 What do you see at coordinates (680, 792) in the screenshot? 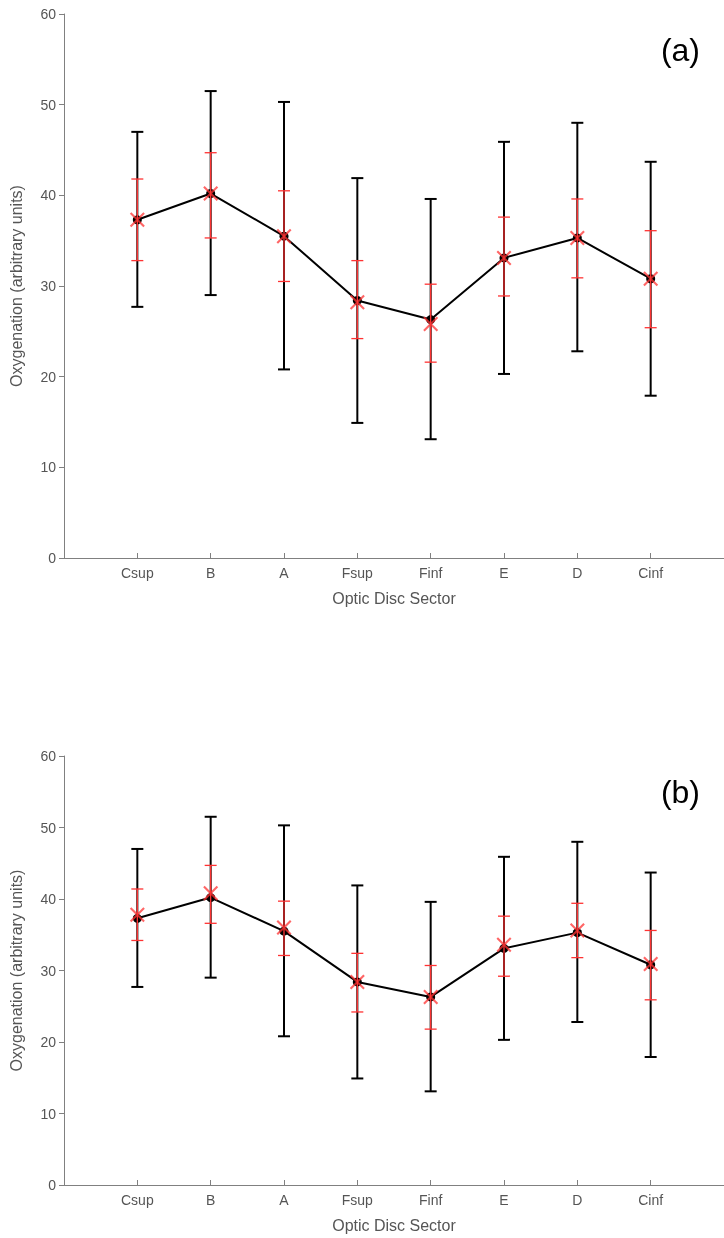
I see `annotation: (b)` at bounding box center [680, 792].